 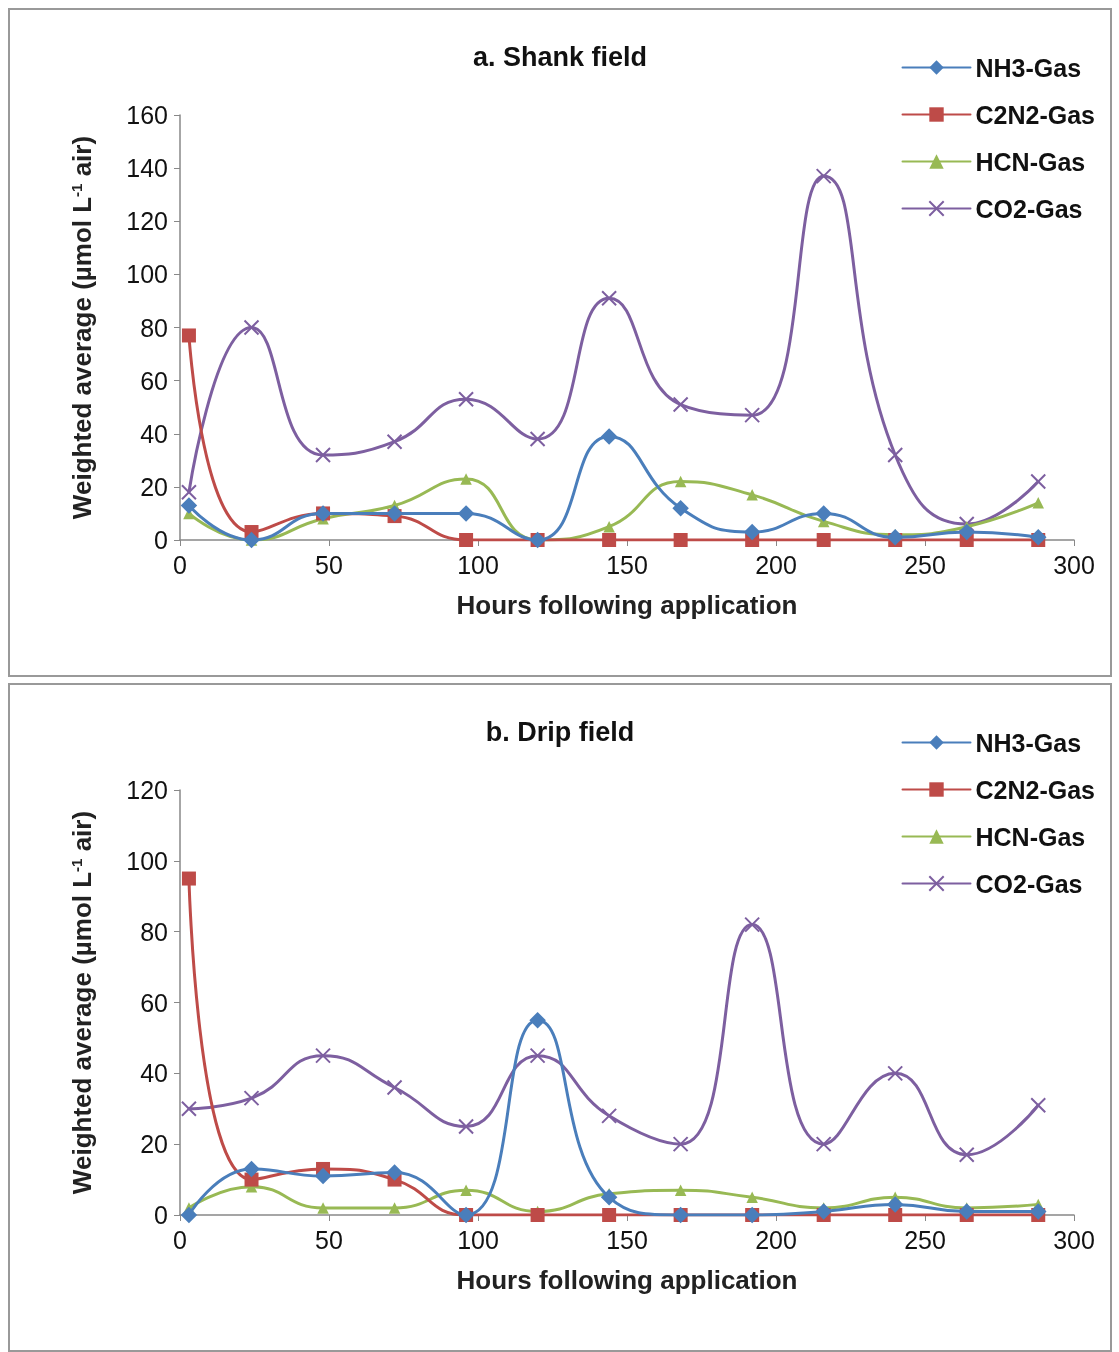 I want to click on y-tick-label: 80, so click(x=154, y=931).